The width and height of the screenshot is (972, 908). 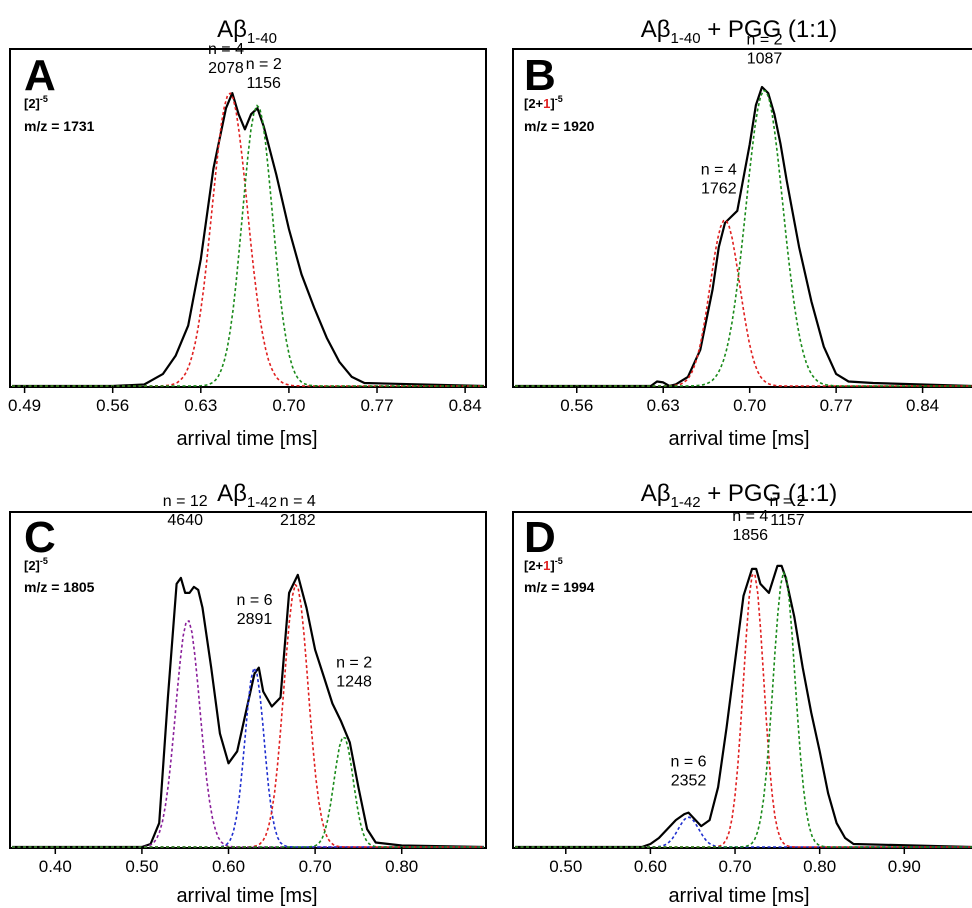 I want to click on panel-c-xtick-label-2: 0.60, so click(x=228, y=866).